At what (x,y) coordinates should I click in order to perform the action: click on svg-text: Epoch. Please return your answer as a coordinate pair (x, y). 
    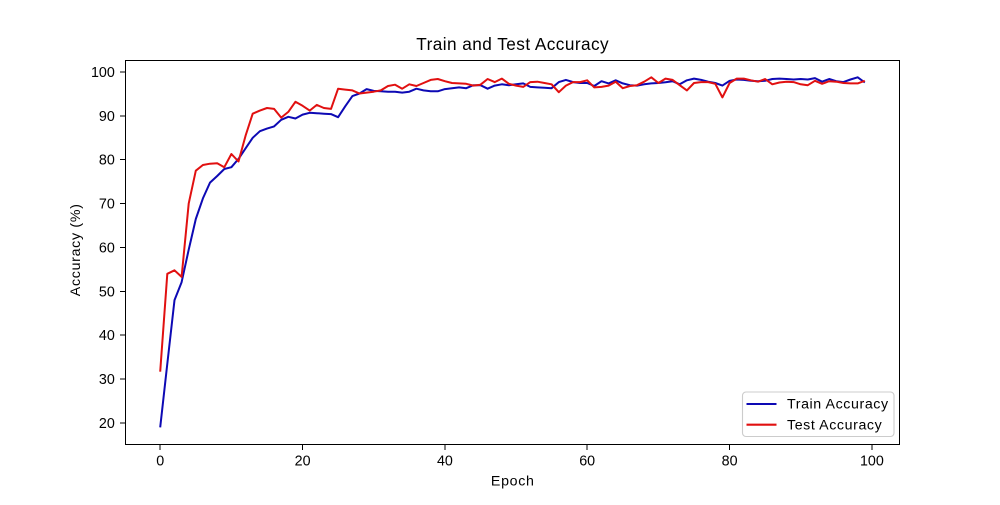
    Looking at the image, I should click on (513, 481).